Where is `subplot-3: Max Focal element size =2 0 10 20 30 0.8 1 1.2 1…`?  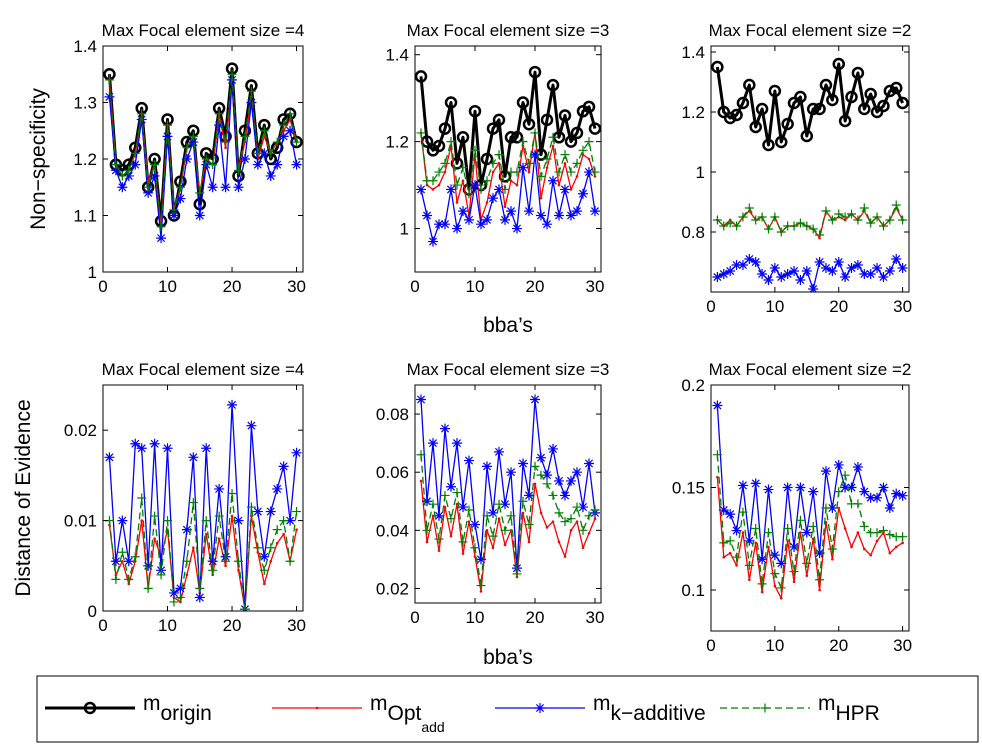
subplot-3: Max Focal element size =2 0 10 20 30 0.8 1 1.2 1… is located at coordinates (796, 168).